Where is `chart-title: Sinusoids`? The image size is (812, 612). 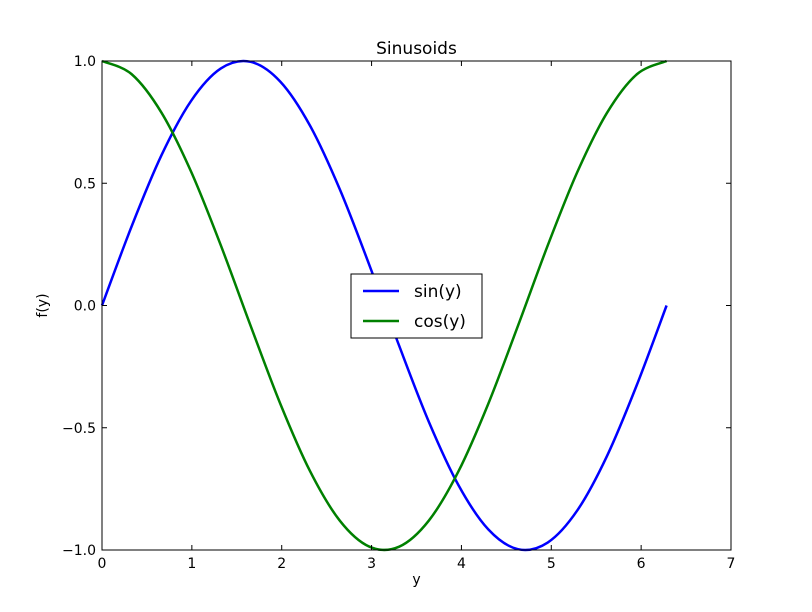
chart-title: Sinusoids is located at coordinates (416, 49).